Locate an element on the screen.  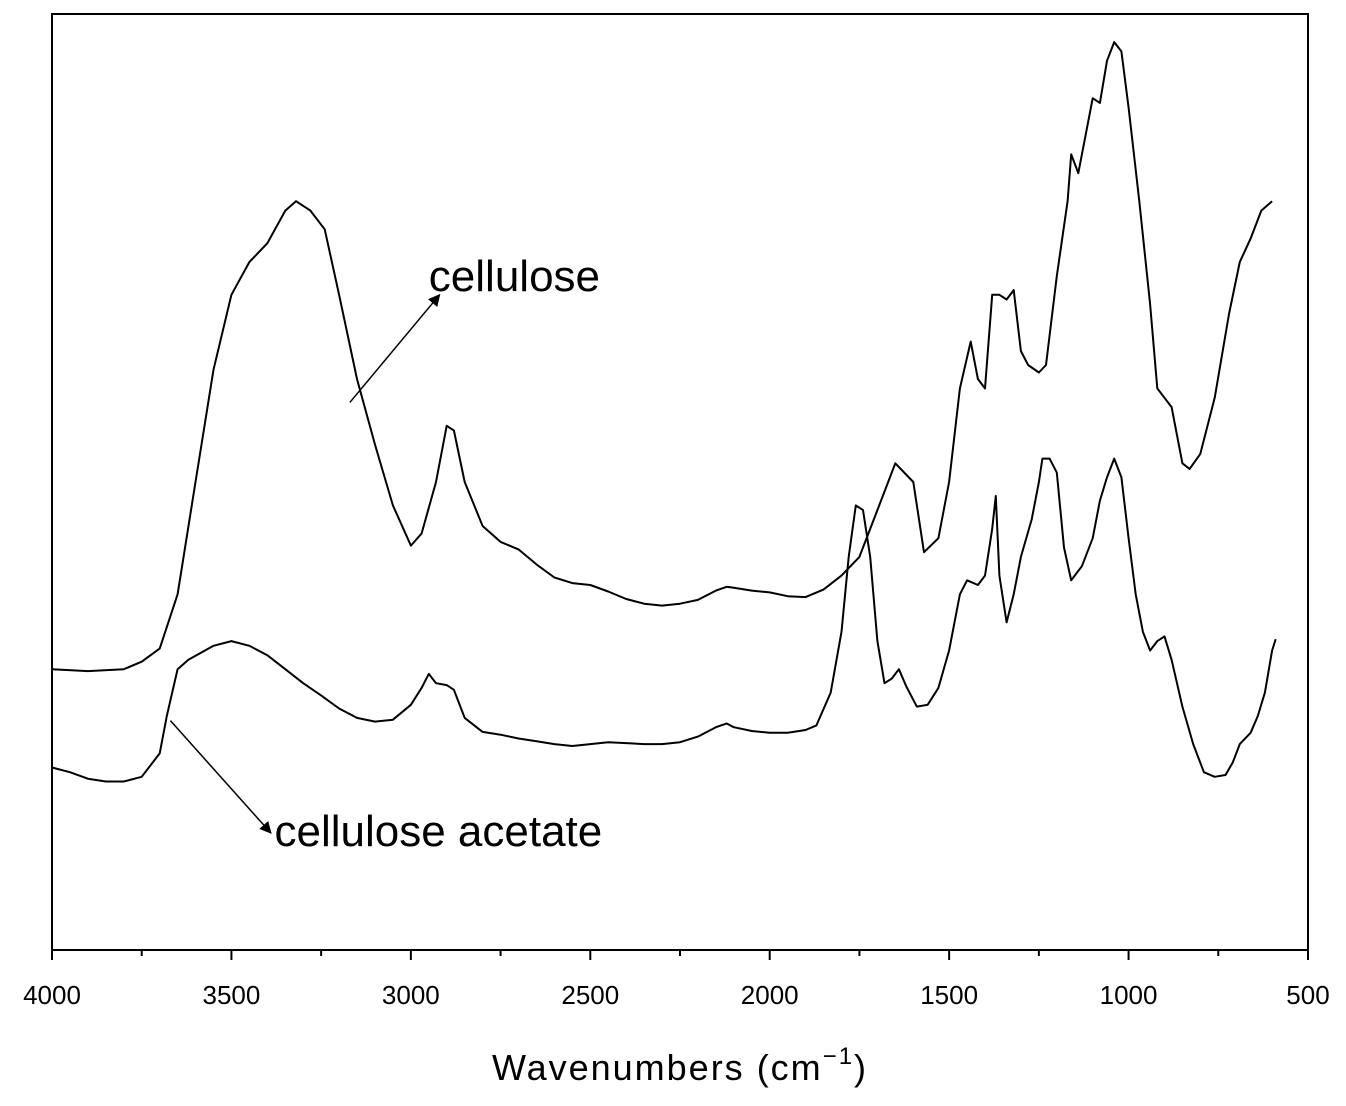
x-tick-label-4000: 4000 is located at coordinates (52, 995).